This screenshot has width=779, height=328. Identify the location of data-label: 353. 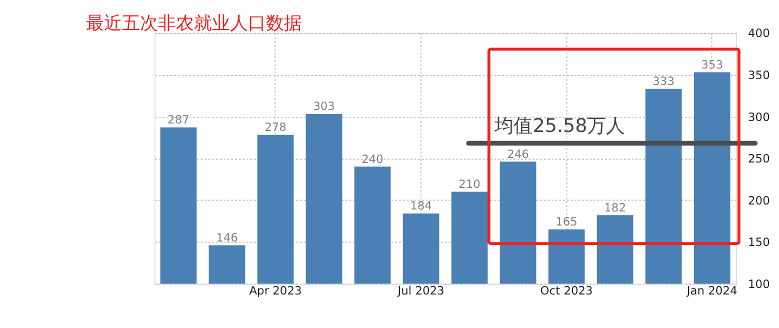
(712, 64).